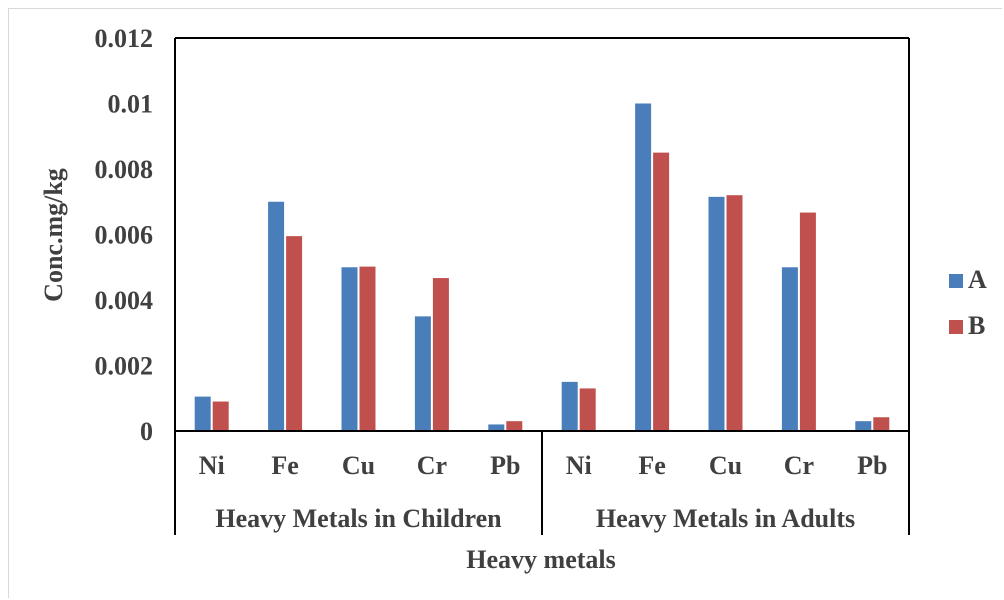 This screenshot has width=1004, height=600. I want to click on bar-A-ni-adults, so click(569, 406).